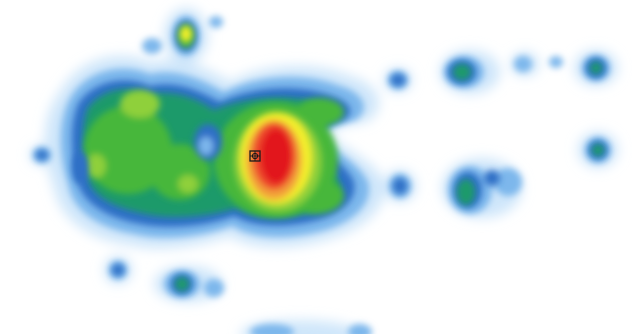 The height and width of the screenshot is (334, 636). I want to click on far-right-teal, so click(598, 150).